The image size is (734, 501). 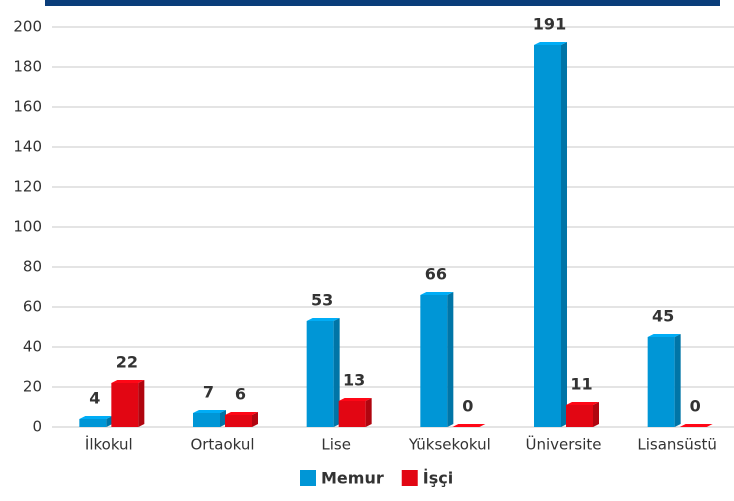 I want to click on header-band, so click(x=382, y=3).